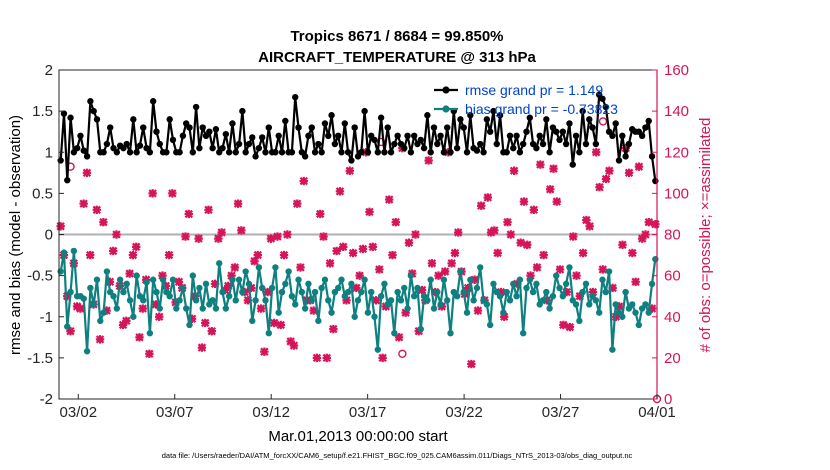 Image resolution: width=830 pixels, height=470 pixels. Describe the element at coordinates (40, 358) in the screenshot. I see `left-tick-label: -1.5` at that location.